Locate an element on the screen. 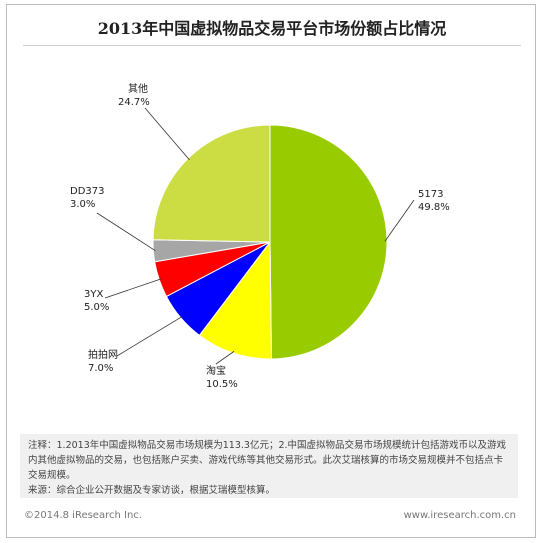 The width and height of the screenshot is (544, 543). label-paipai: 拍拍网 7.0% is located at coordinates (103, 362).